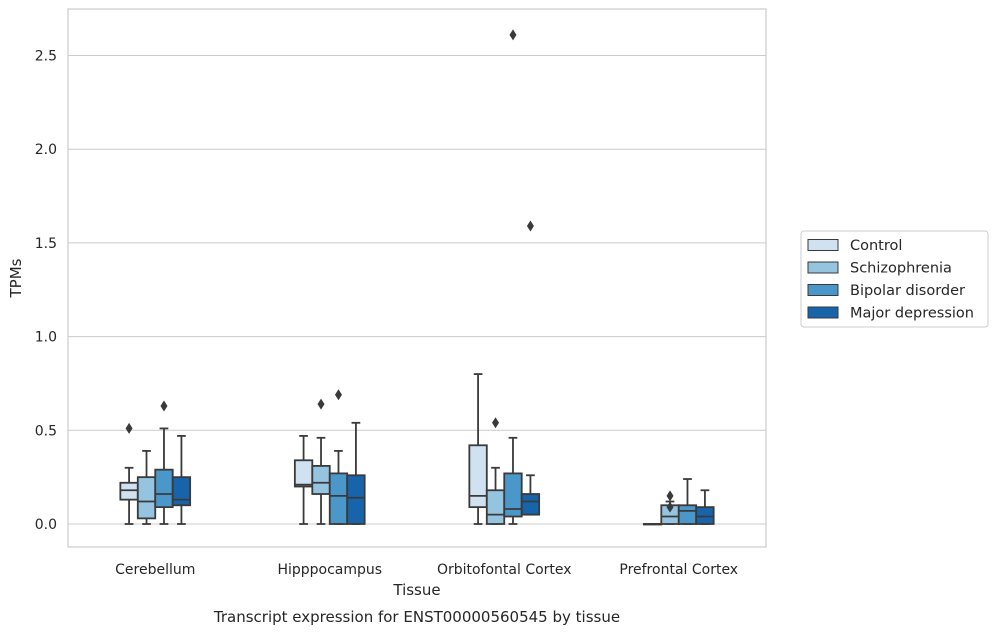 The height and width of the screenshot is (634, 997). What do you see at coordinates (46, 244) in the screenshot?
I see `y-tick-label: 1.5` at bounding box center [46, 244].